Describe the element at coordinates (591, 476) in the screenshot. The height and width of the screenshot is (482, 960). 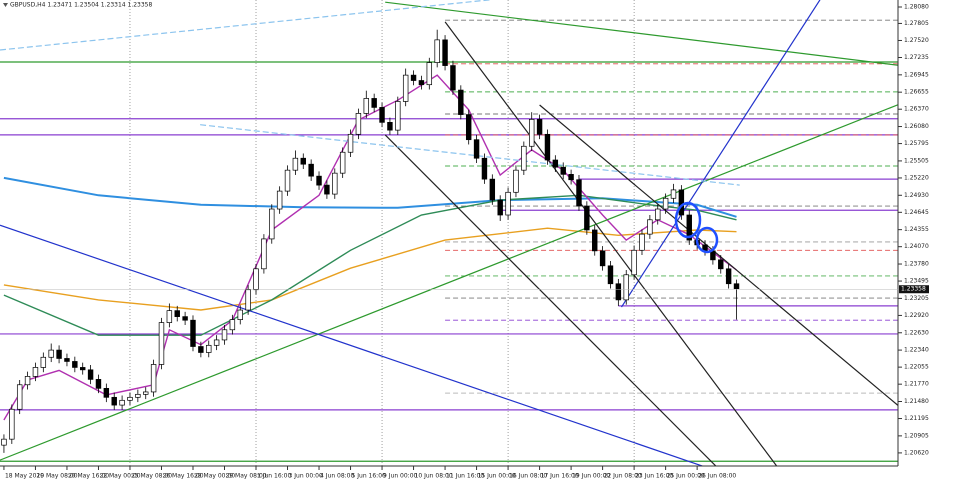
I see `x-tick-label: 19 Jun 00:00` at that location.